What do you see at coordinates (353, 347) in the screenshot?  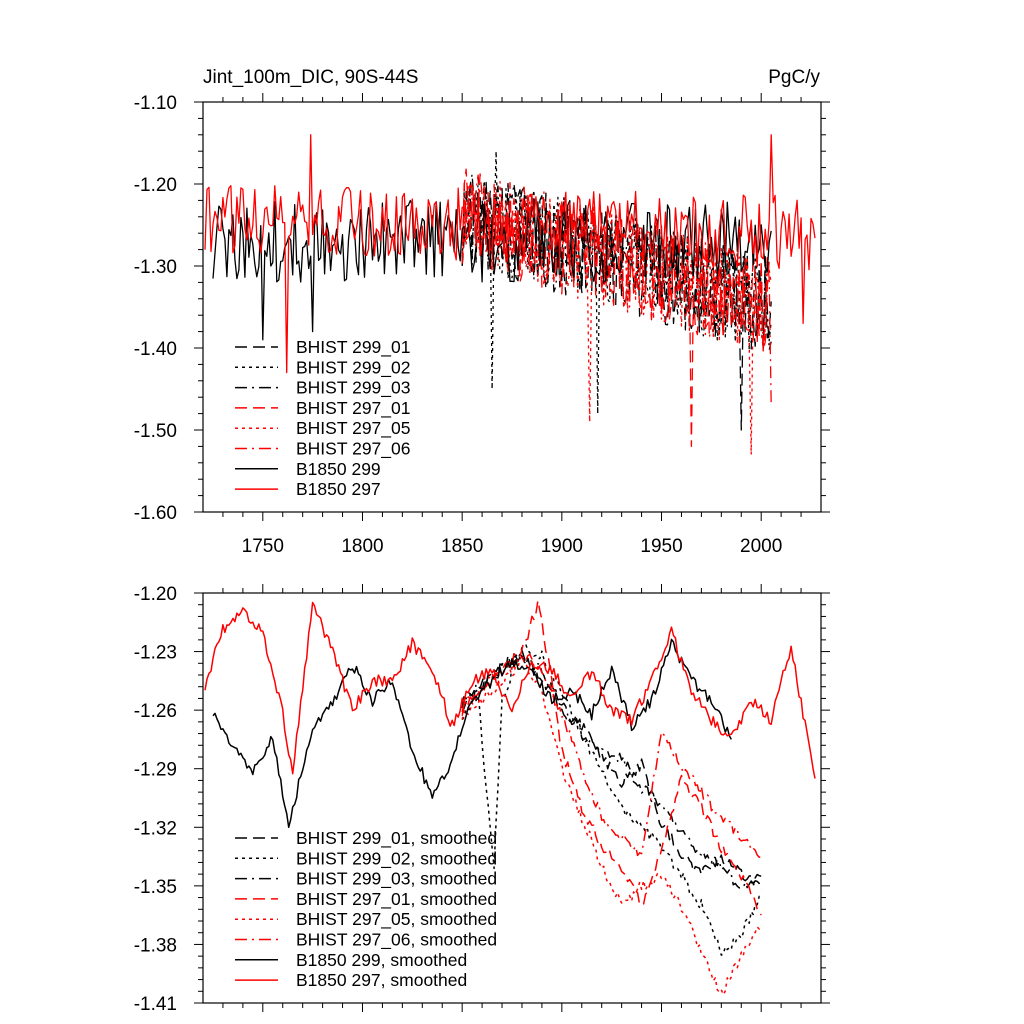 I see `top-legend-label: BHIST 299_01` at bounding box center [353, 347].